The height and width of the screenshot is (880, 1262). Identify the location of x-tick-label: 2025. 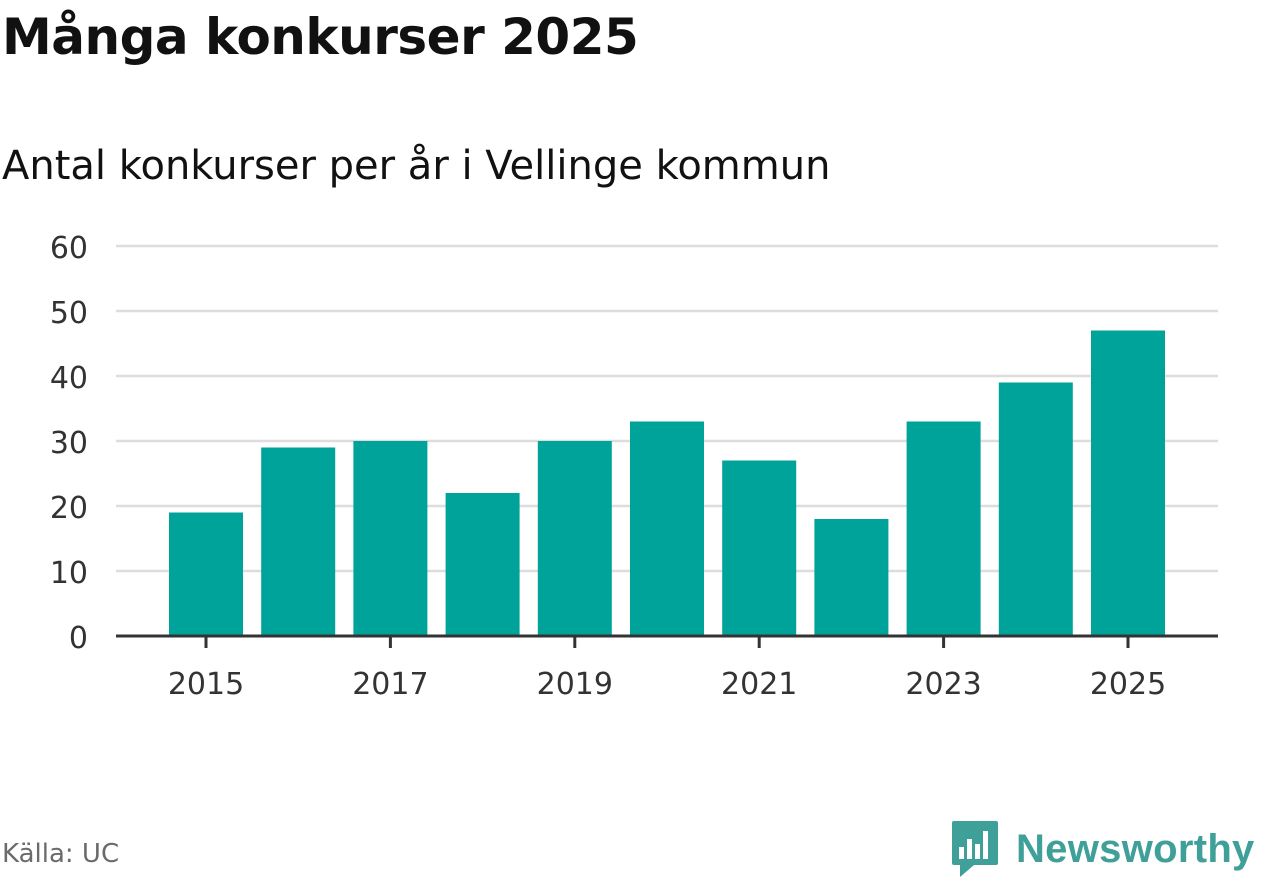
(1128, 684).